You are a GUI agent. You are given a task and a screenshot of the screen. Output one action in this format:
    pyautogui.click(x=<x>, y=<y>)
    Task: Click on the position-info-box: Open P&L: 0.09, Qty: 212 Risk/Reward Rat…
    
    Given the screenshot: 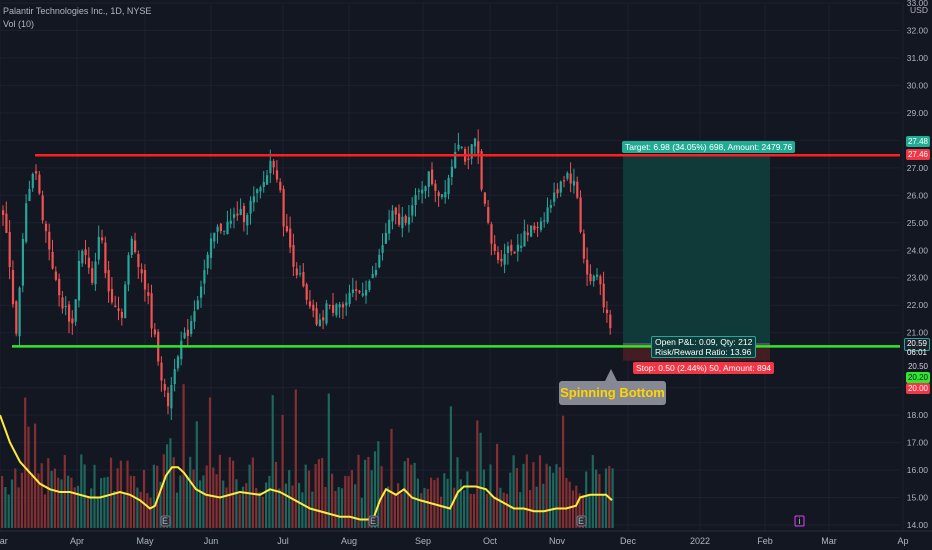 What is the action you would take?
    pyautogui.click(x=704, y=347)
    